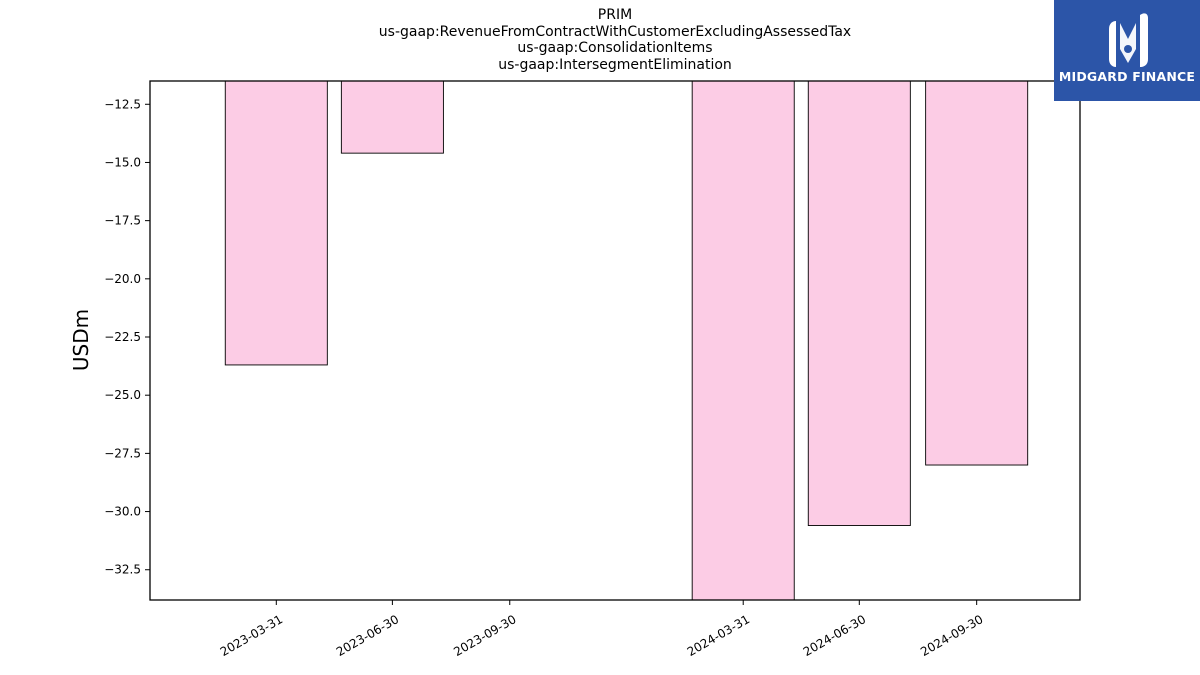 This screenshot has width=1200, height=675. What do you see at coordinates (1128, 40) in the screenshot?
I see `midgard-logo-icon` at bounding box center [1128, 40].